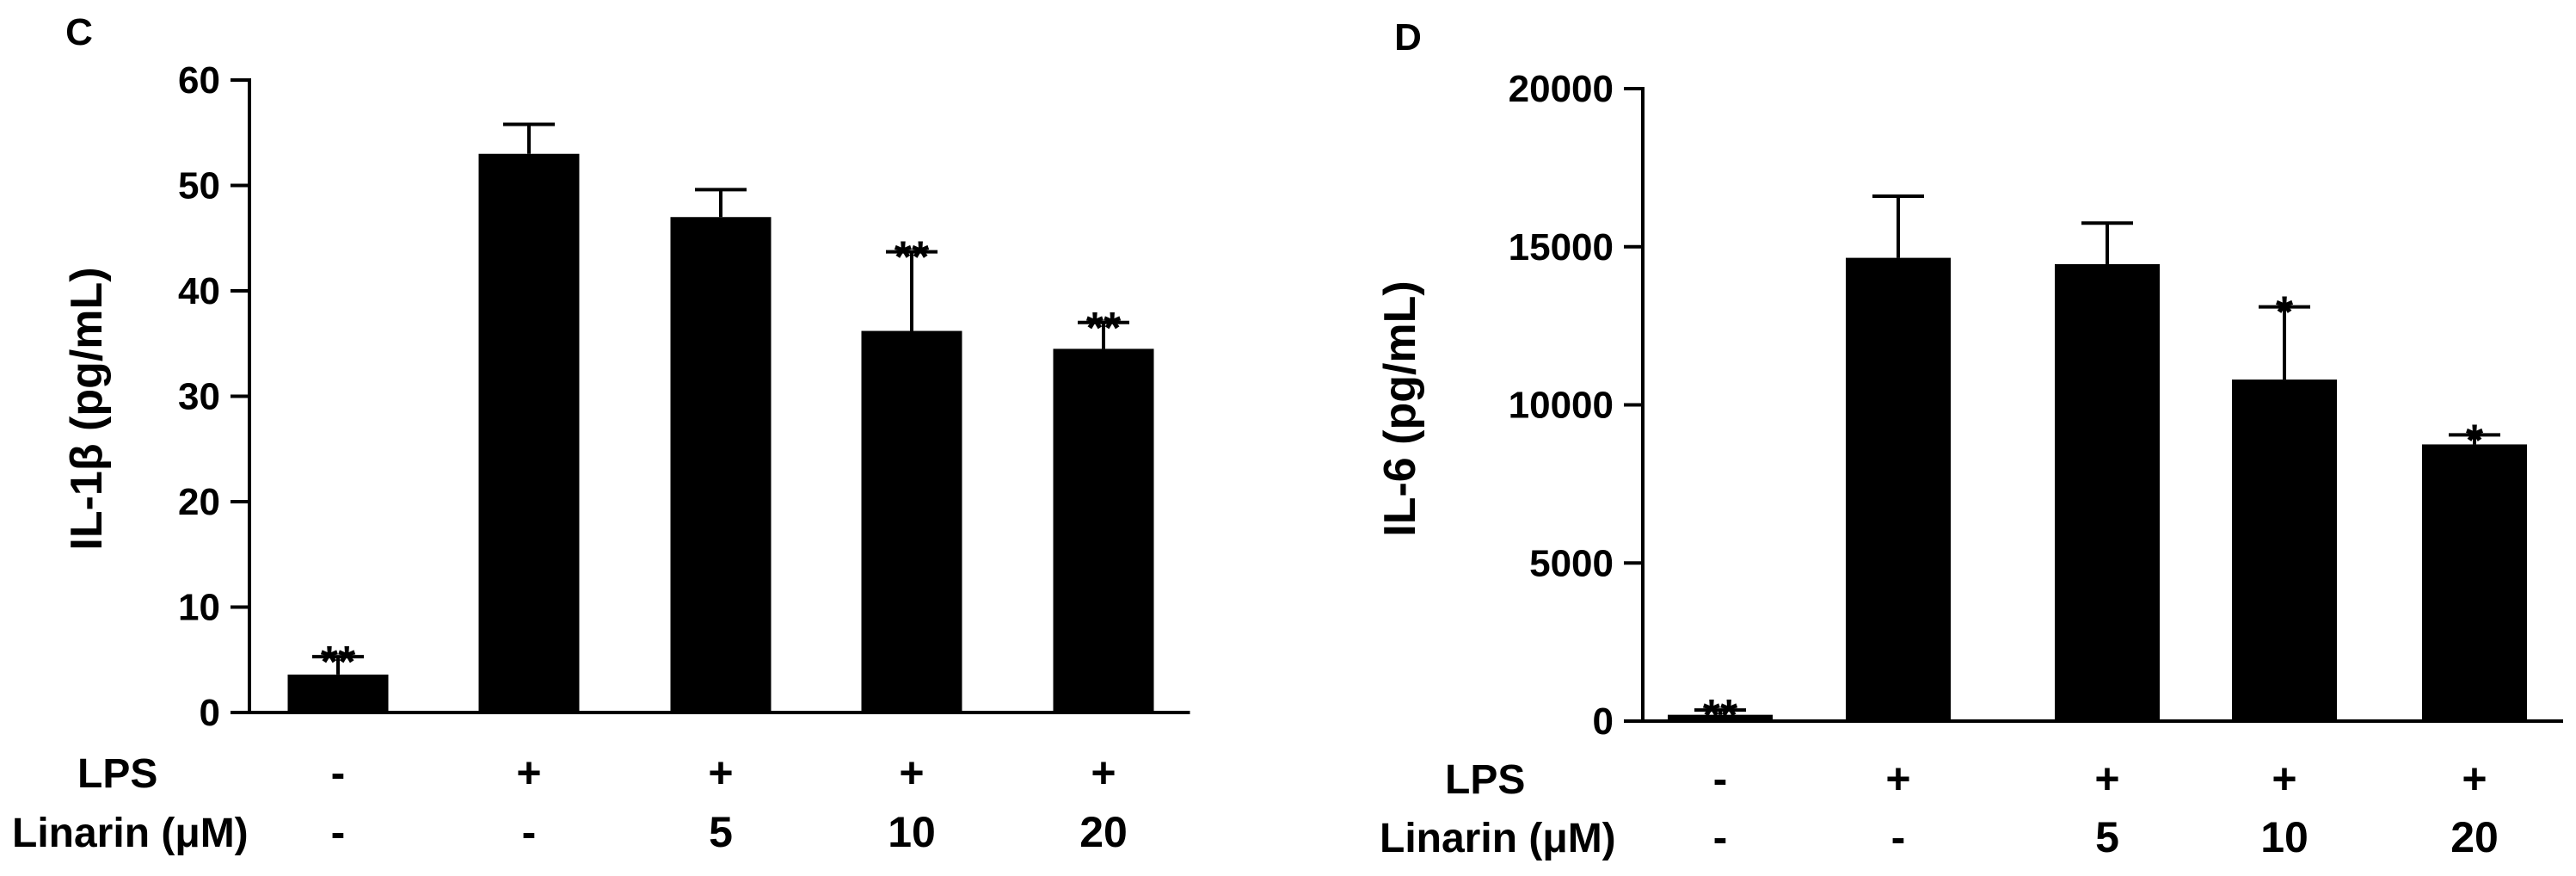 The image size is (2576, 876). Describe the element at coordinates (1408, 37) in the screenshot. I see `panel-d-label: D` at that location.